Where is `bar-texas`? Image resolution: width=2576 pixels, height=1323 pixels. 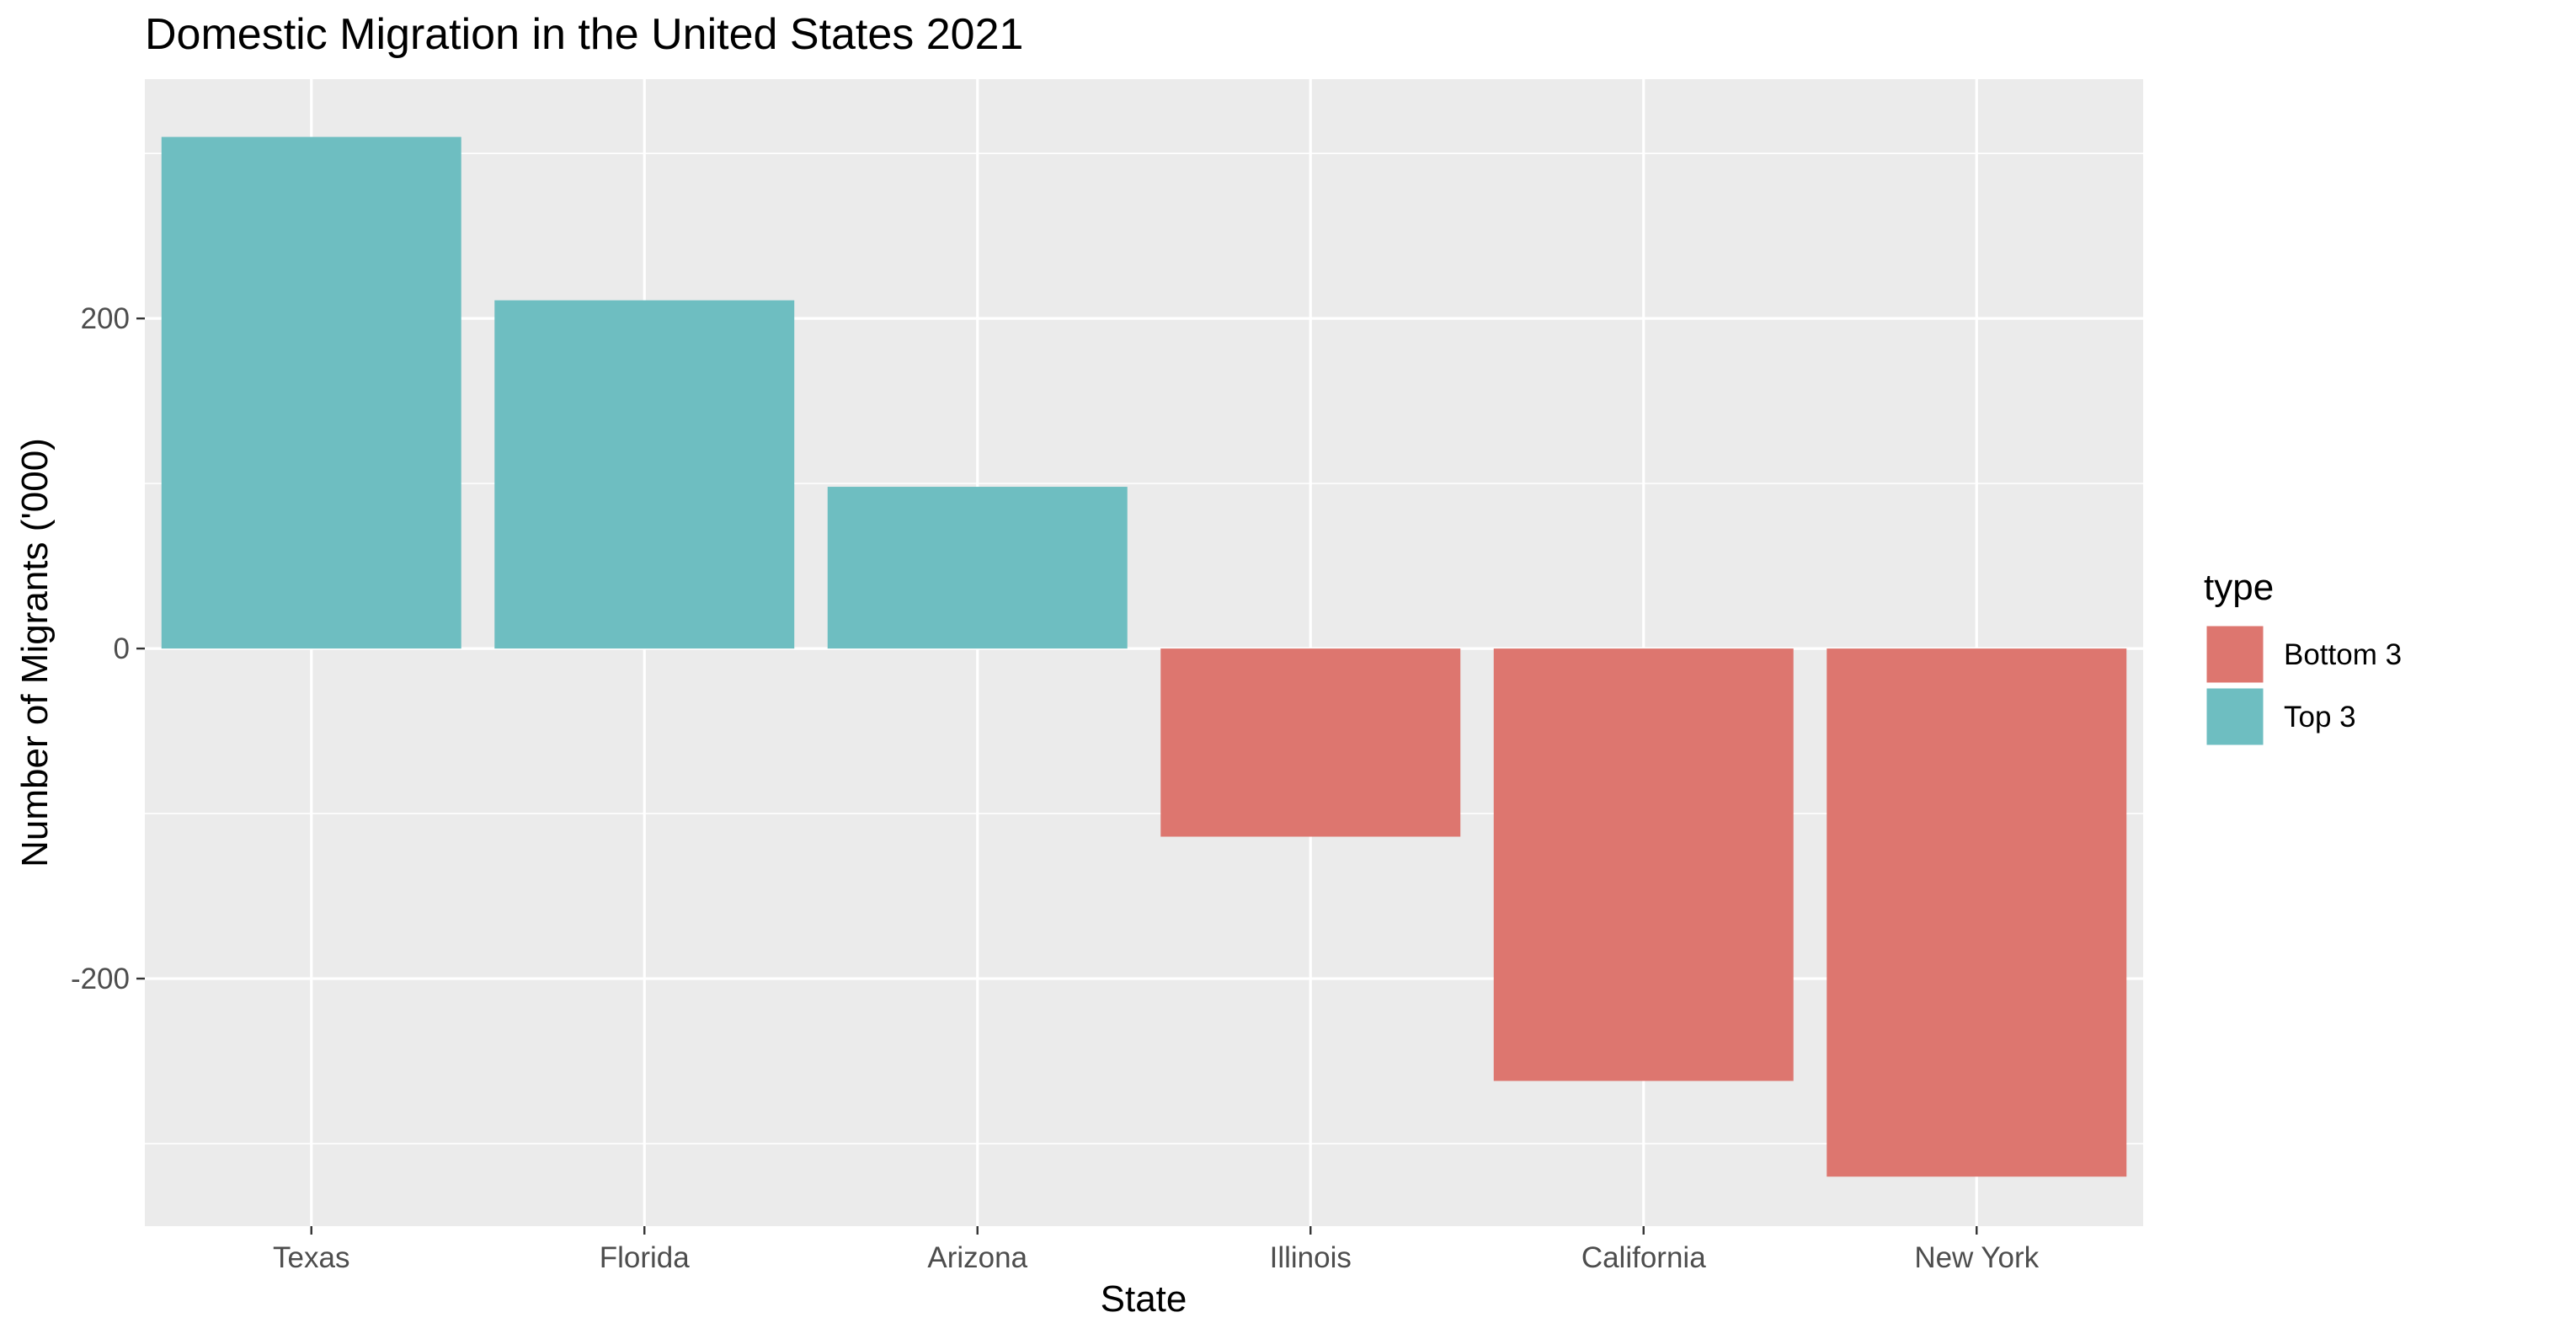 bar-texas is located at coordinates (311, 393).